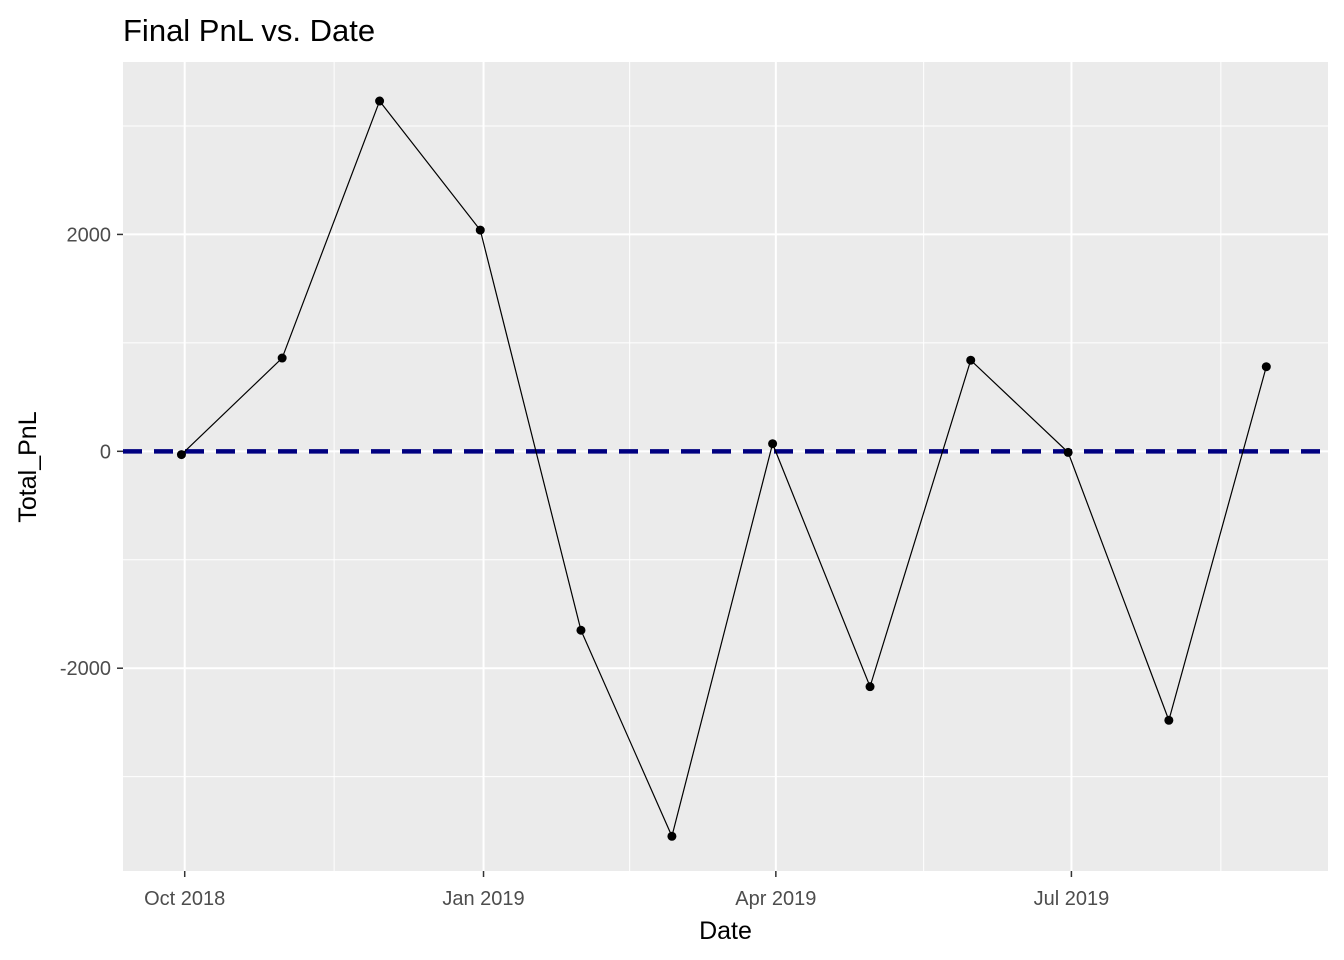 The width and height of the screenshot is (1344, 960). What do you see at coordinates (249, 30) in the screenshot?
I see `chart-title: Final PnL vs. Date` at bounding box center [249, 30].